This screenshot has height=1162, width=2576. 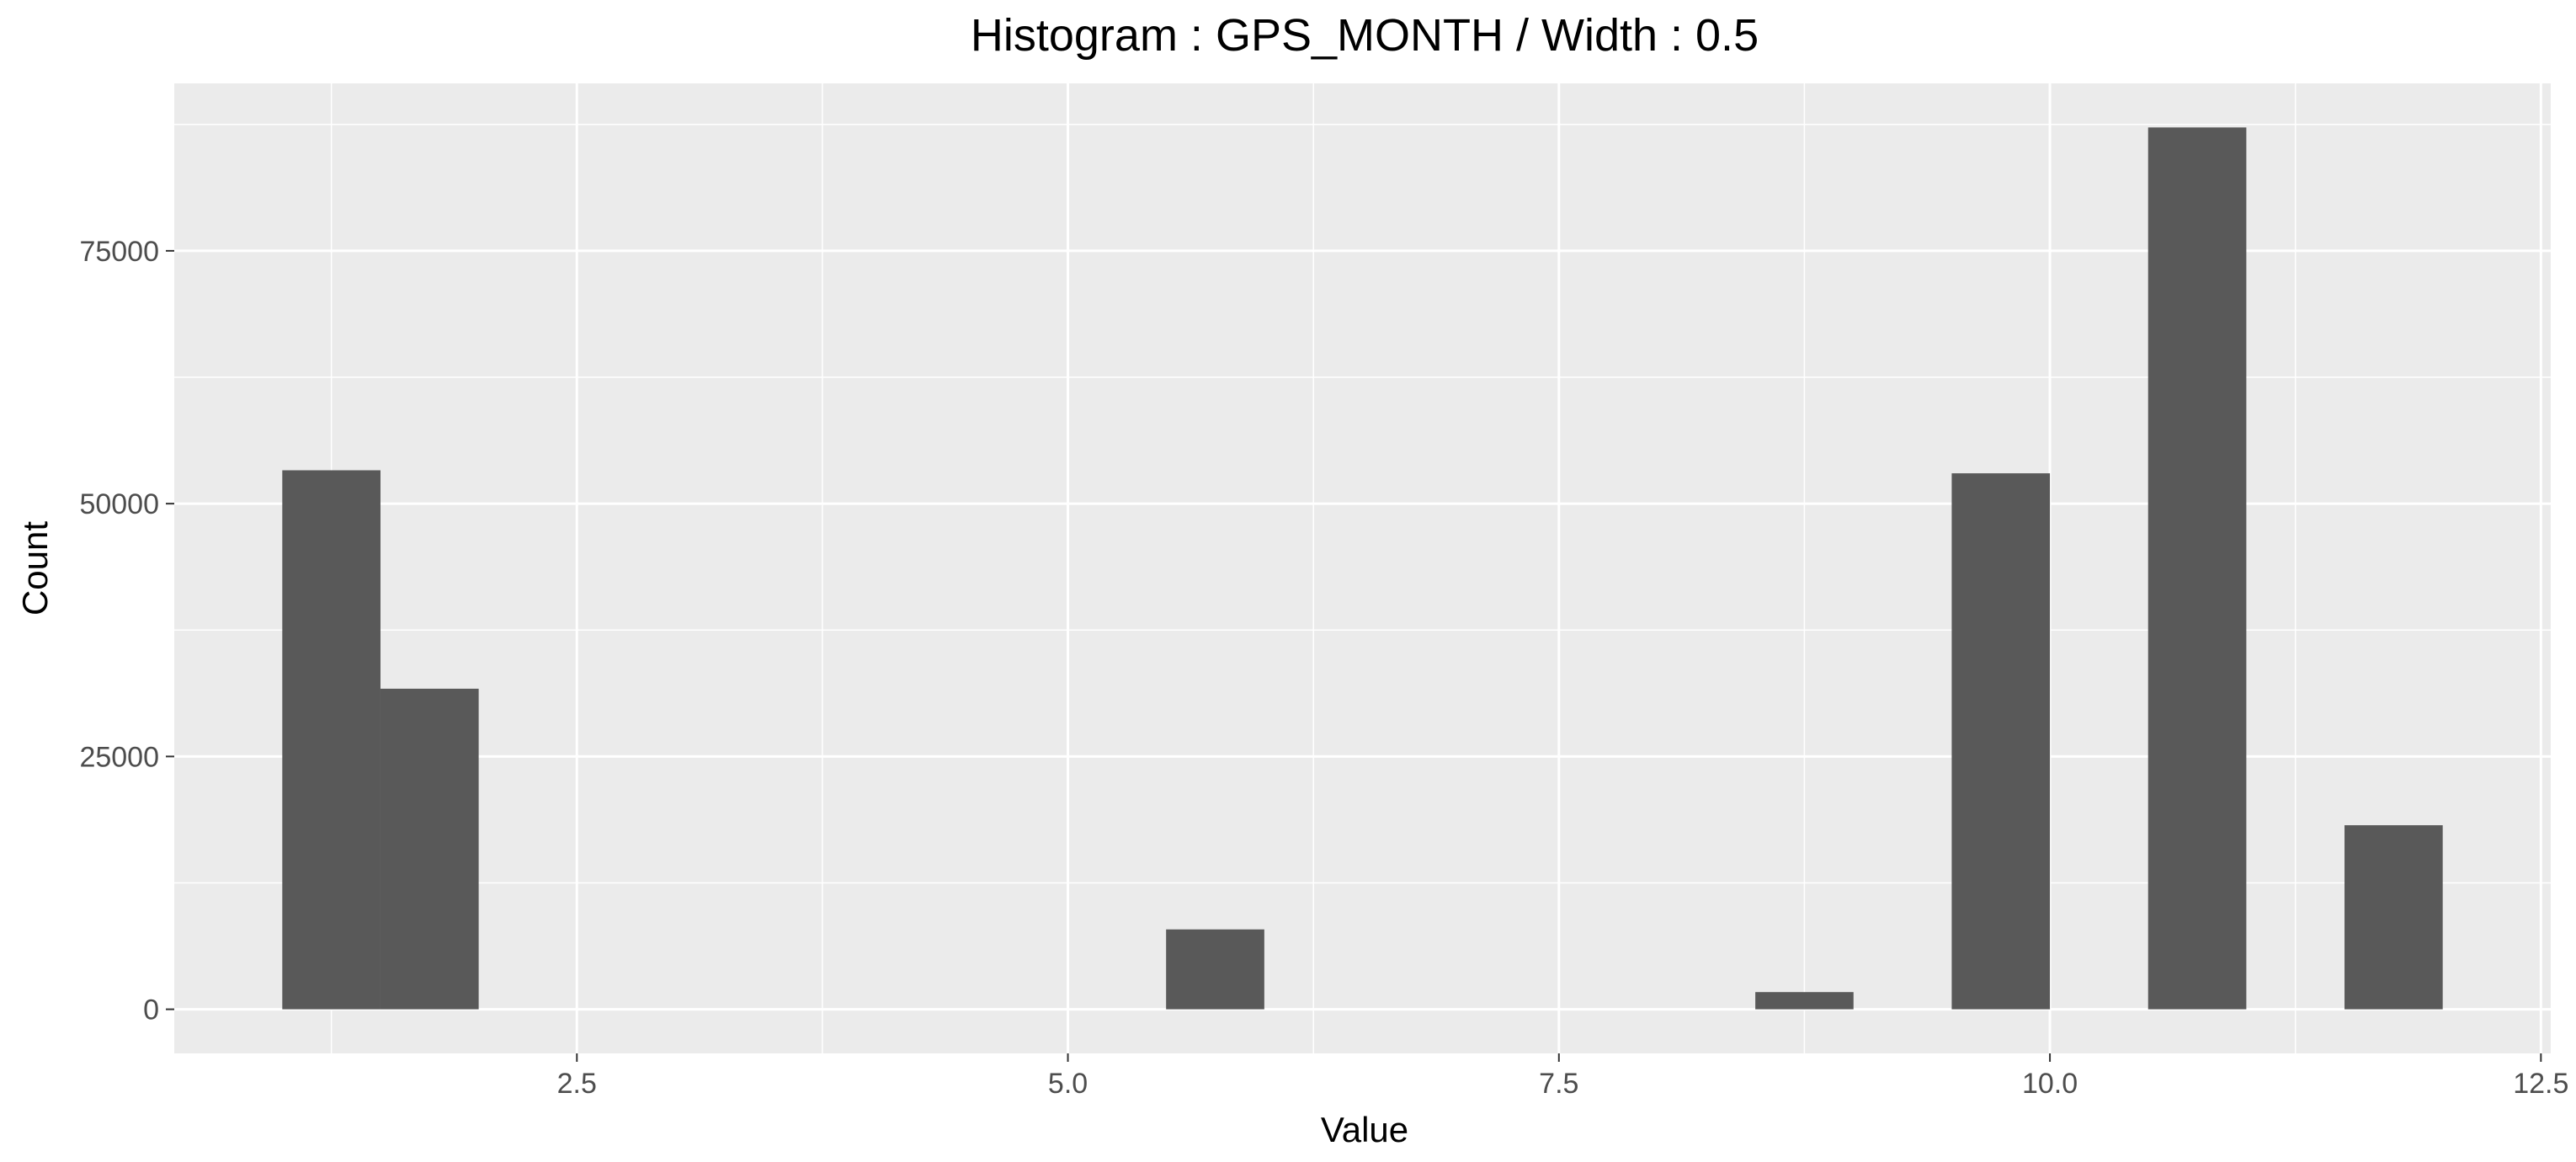 I want to click on y-tick-label: 50000, so click(x=119, y=504).